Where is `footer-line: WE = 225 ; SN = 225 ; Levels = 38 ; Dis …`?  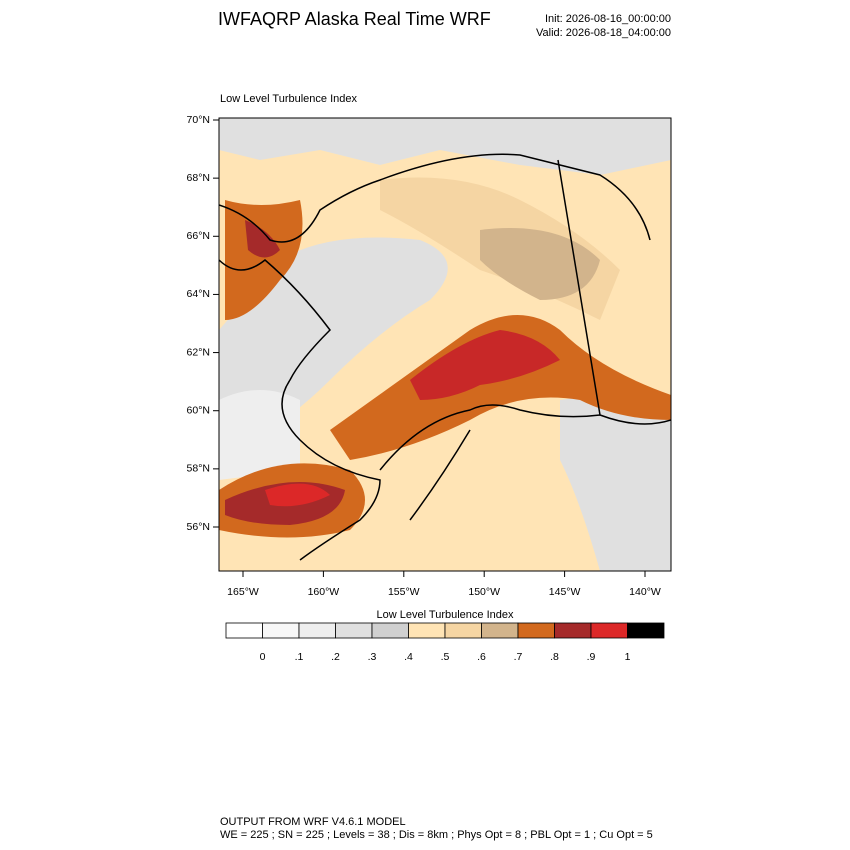 footer-line: WE = 225 ; SN = 225 ; Levels = 38 ; Dis … is located at coordinates (436, 835).